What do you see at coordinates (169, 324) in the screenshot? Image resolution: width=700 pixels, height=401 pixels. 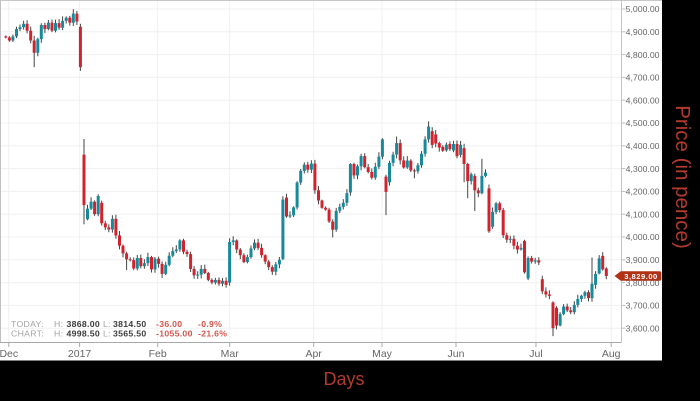 I see `svg-text: -36.00` at bounding box center [169, 324].